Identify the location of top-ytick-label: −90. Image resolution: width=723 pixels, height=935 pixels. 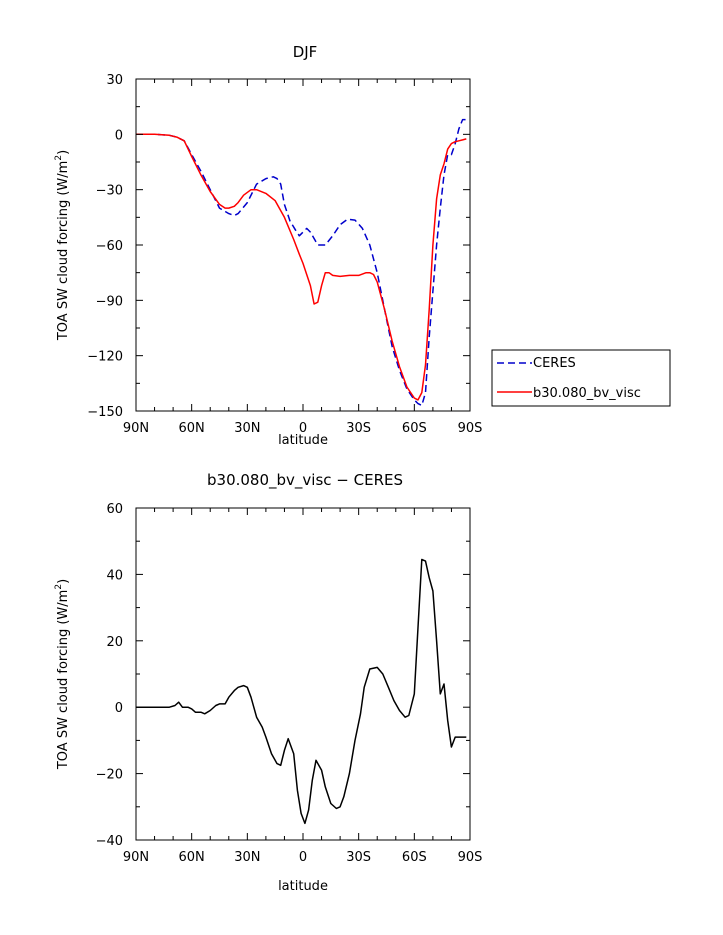
(109, 301).